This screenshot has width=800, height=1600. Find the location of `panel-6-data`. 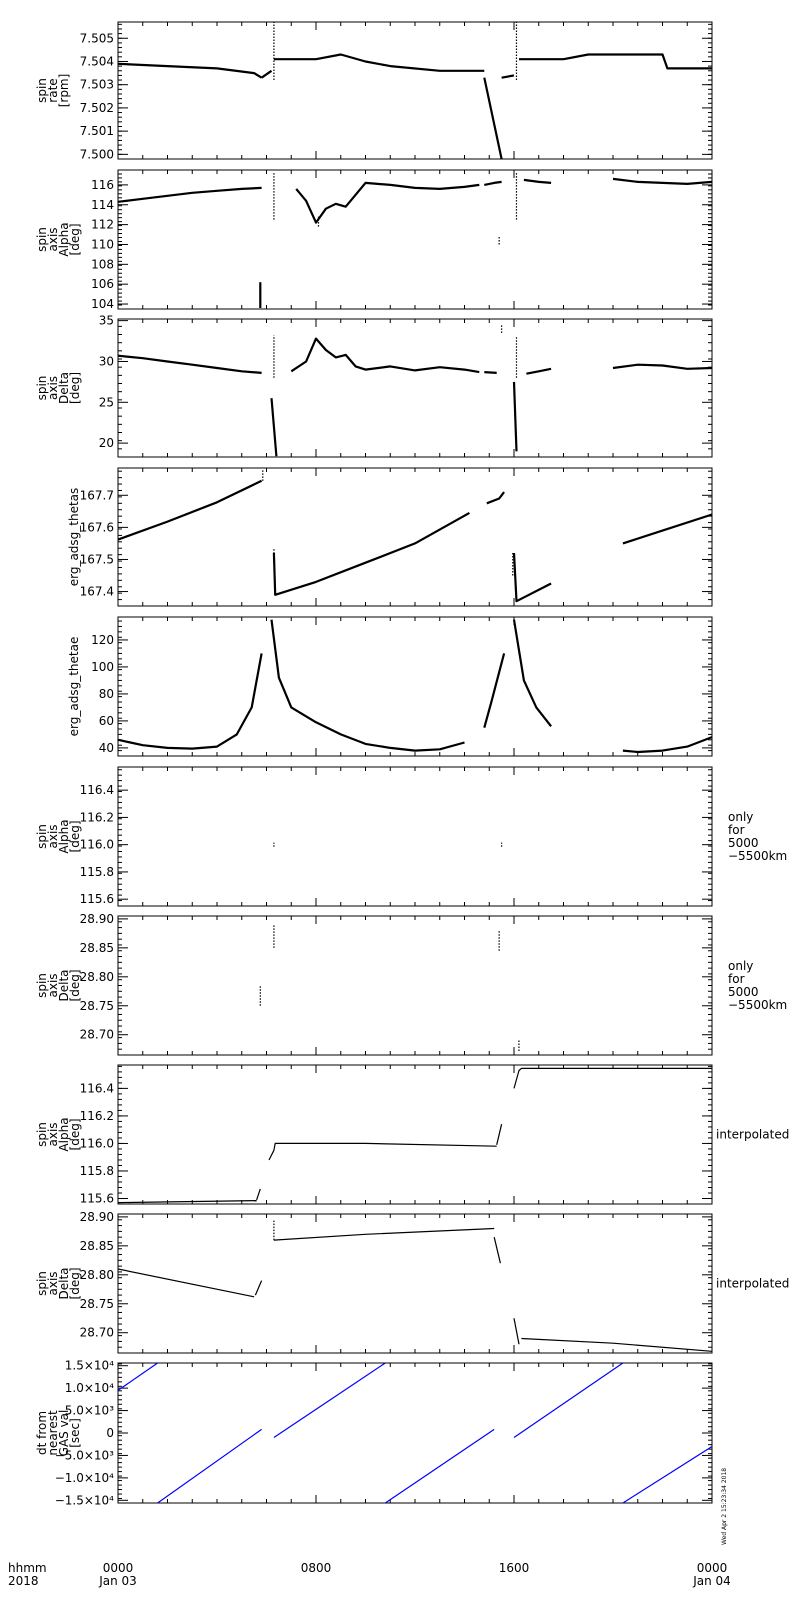

panel-6-data is located at coordinates (388, 844).